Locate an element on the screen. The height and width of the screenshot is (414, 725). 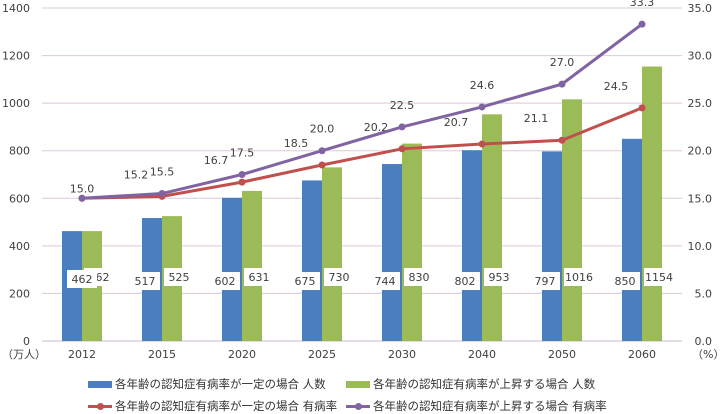
legend-item-red-line: 各年齢の認知症有病率が一定の場合 有病率 is located at coordinates (212, 406).